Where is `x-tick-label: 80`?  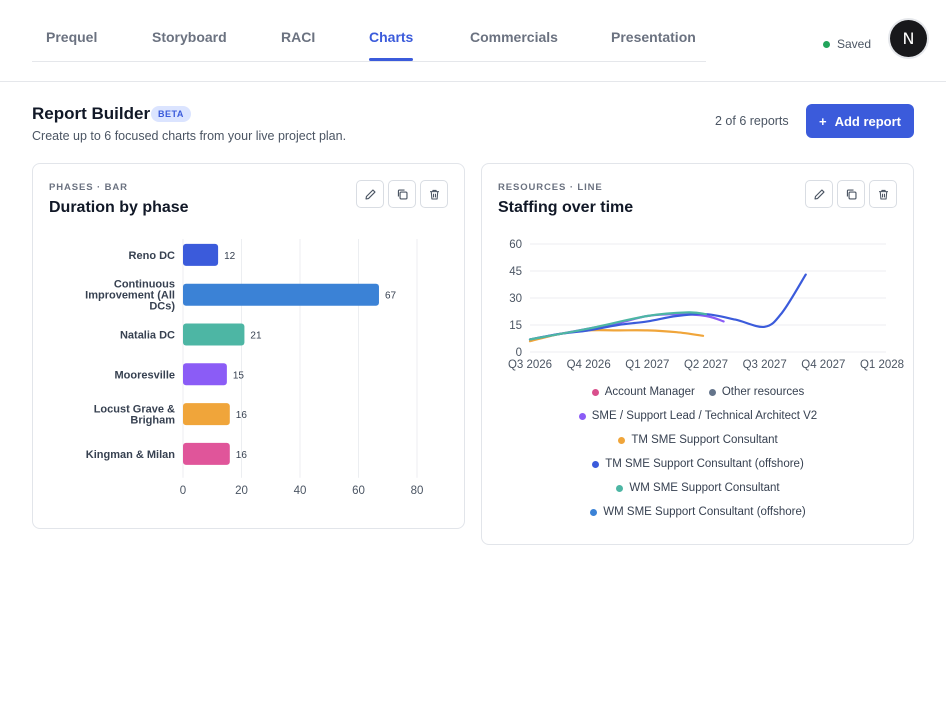 x-tick-label: 80 is located at coordinates (417, 491).